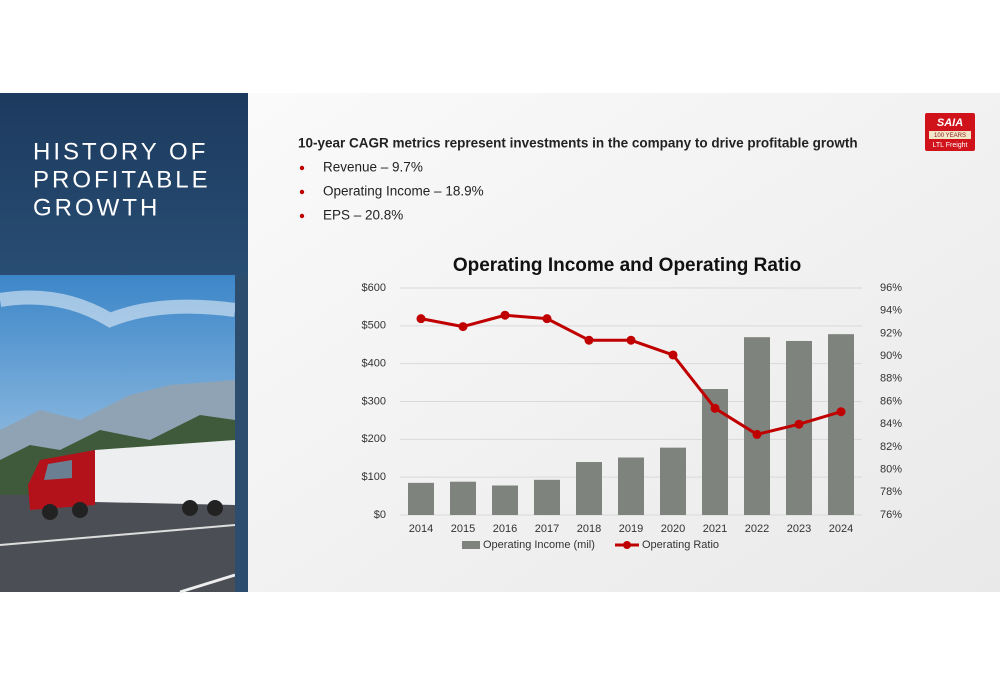 This screenshot has height=685, width=1000. What do you see at coordinates (673, 529) in the screenshot?
I see `x-tick-label: 2020` at bounding box center [673, 529].